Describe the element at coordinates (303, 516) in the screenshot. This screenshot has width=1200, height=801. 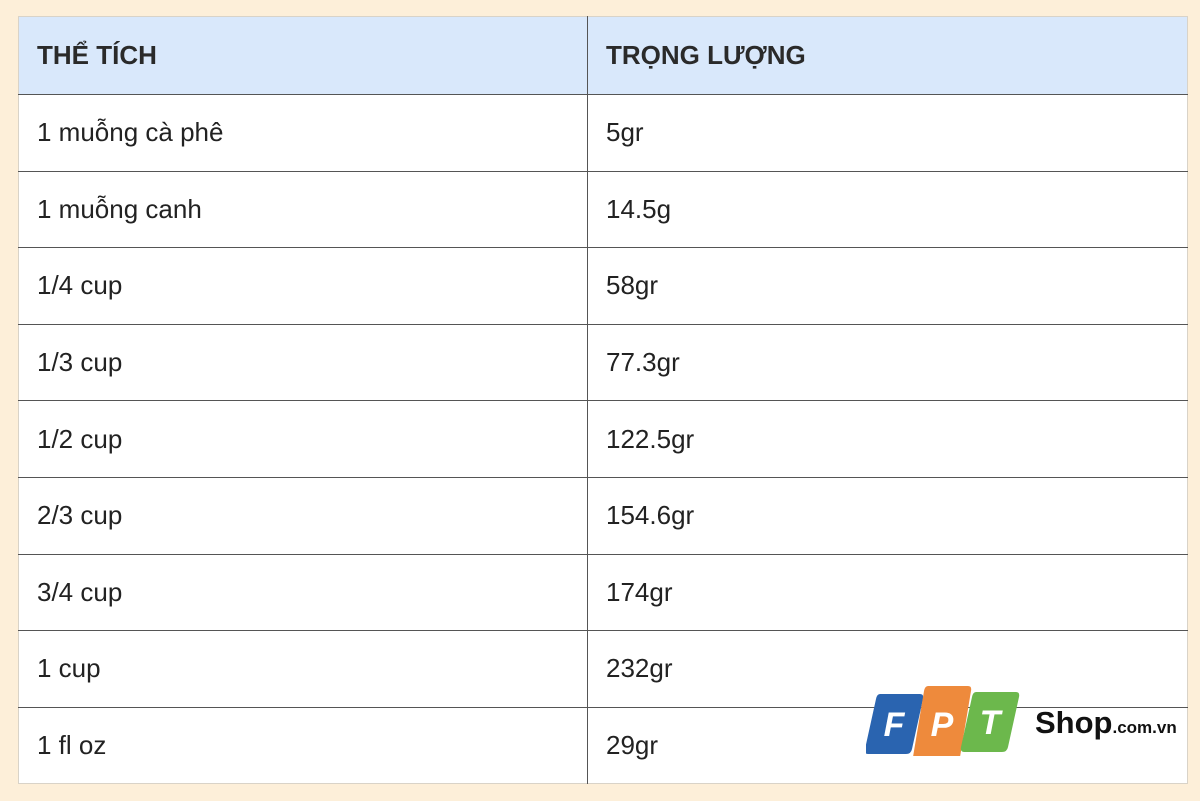
I see `volume-cell: 2/3 cup` at that location.